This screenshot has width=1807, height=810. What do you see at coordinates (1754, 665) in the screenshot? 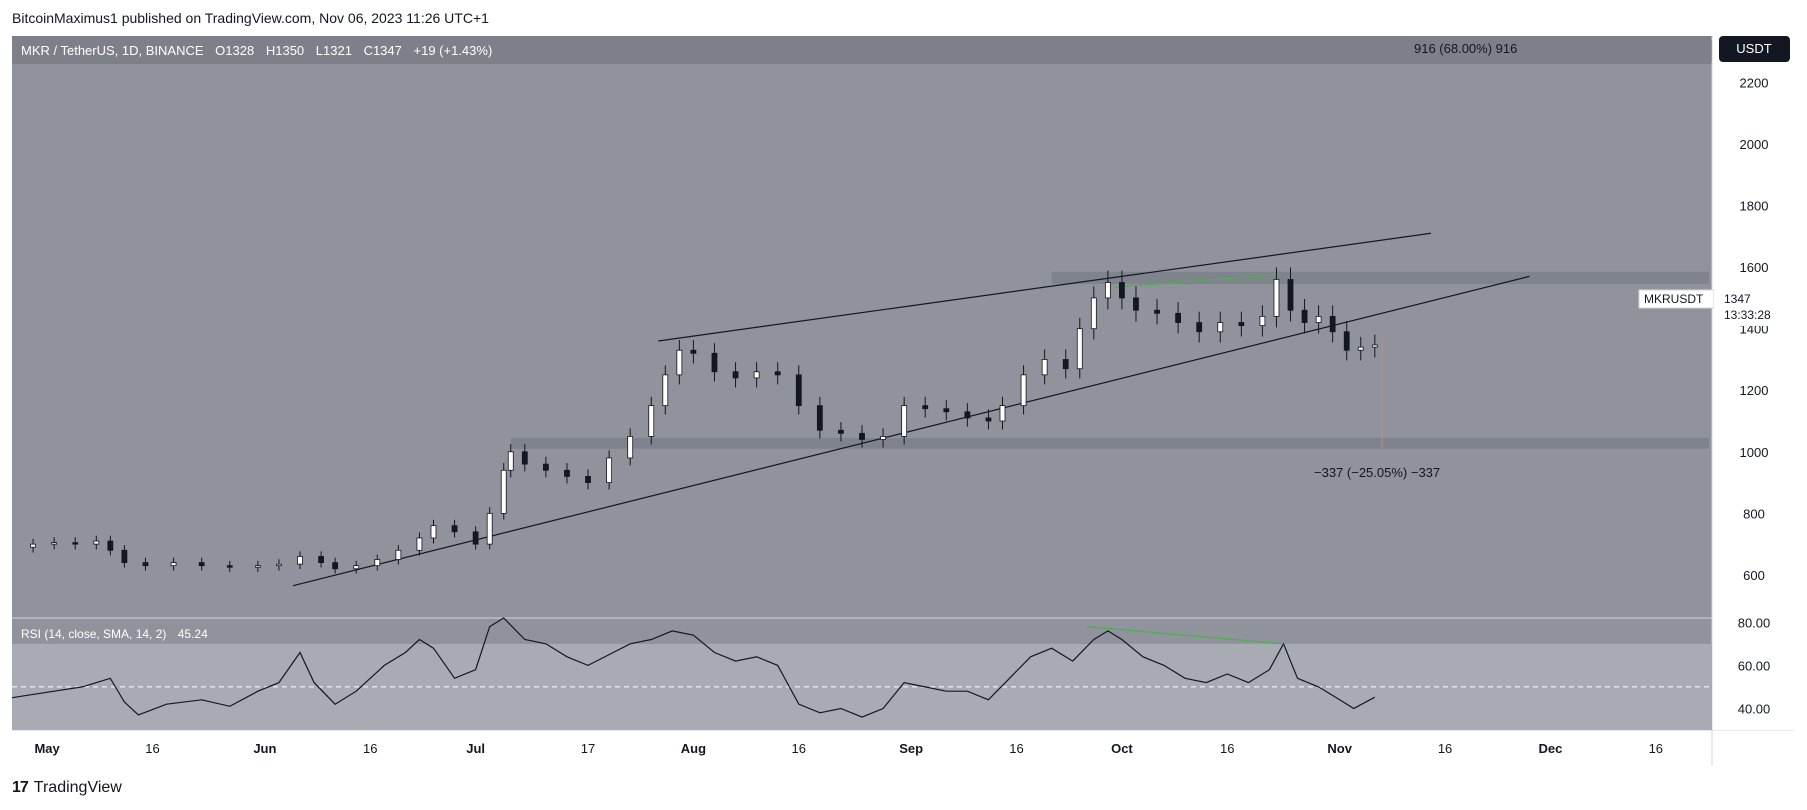
I see `rsi-tick-label: 60.00` at bounding box center [1754, 665].